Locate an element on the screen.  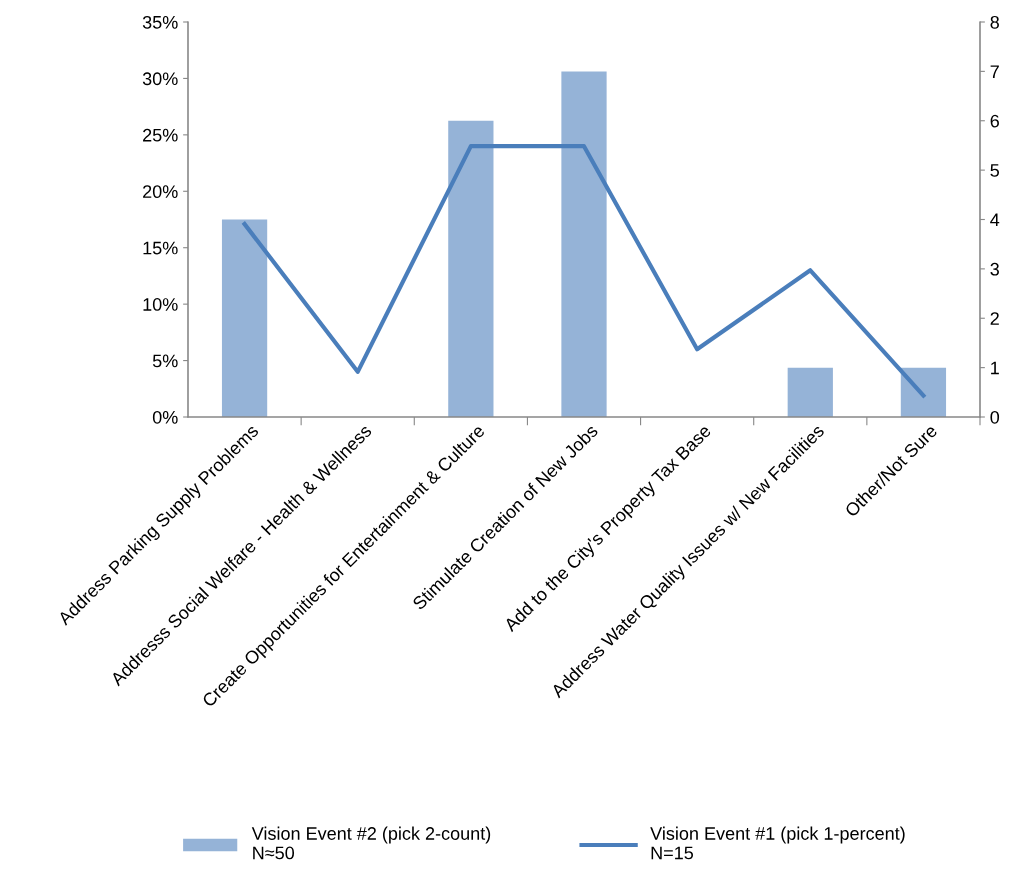
y2-tick-label: 3 is located at coordinates (994, 269).